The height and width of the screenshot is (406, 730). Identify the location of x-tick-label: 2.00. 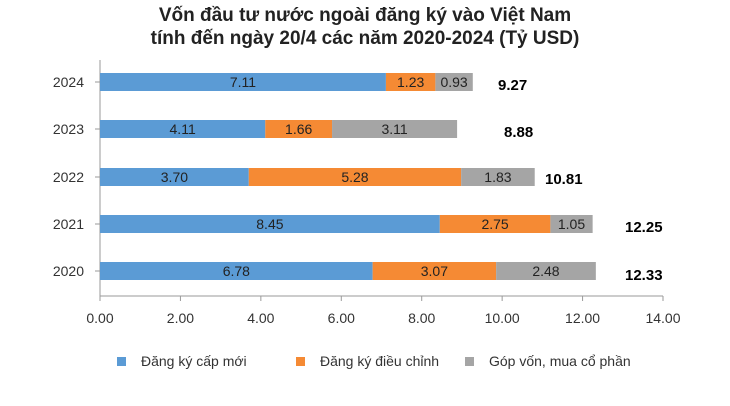
(180, 318).